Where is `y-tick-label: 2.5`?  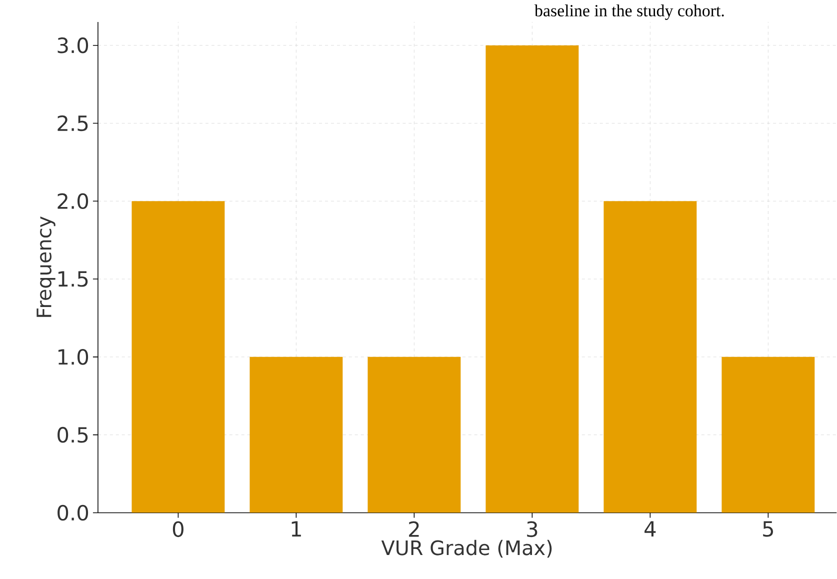
y-tick-label: 2.5 is located at coordinates (73, 123).